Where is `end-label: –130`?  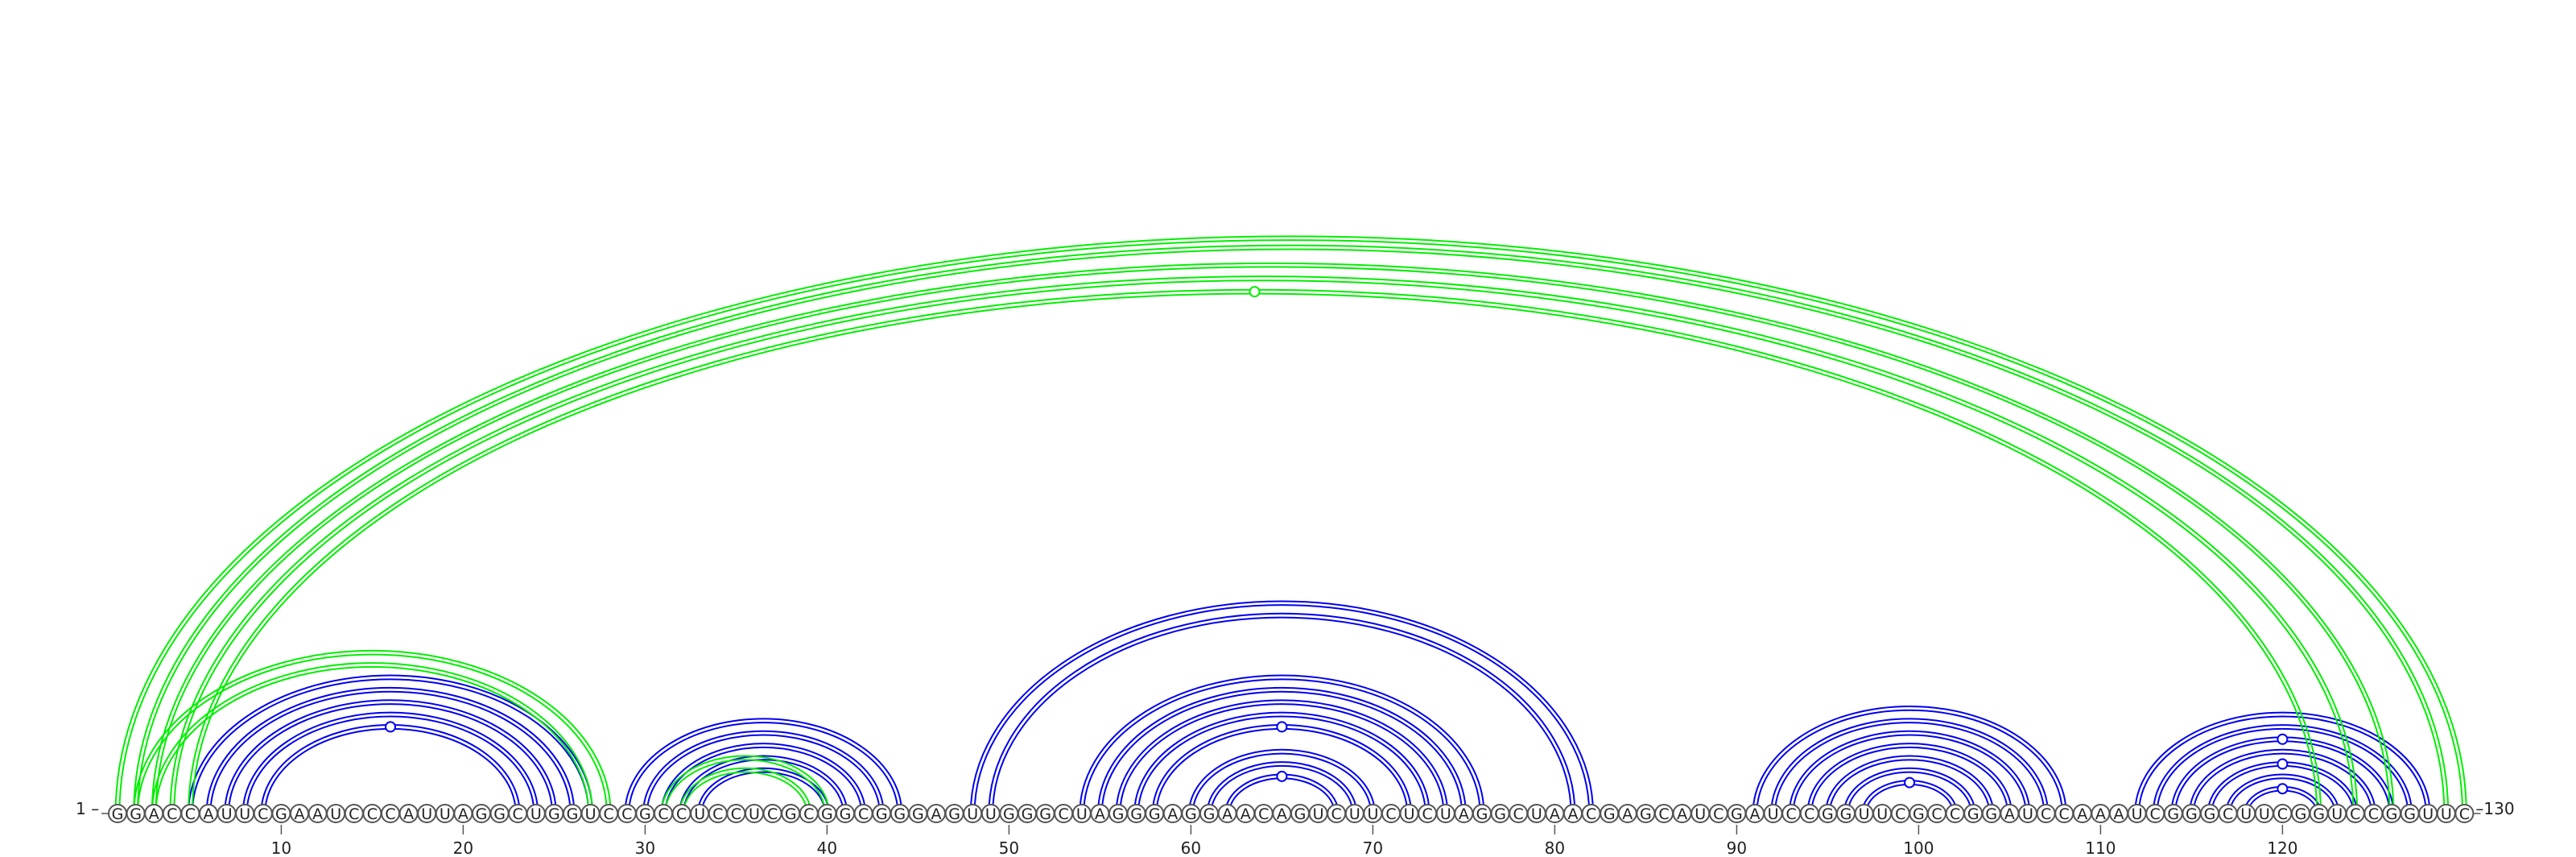 end-label: –130 is located at coordinates (2494, 808).